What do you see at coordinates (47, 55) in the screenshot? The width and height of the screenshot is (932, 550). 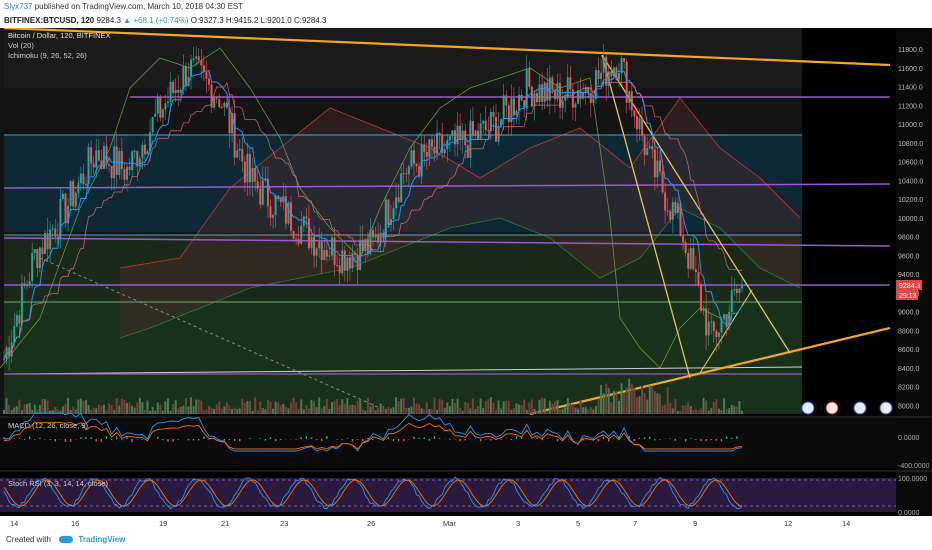 I see `ichimoku-legend: Ichimoku (9, 26, 52, 26)` at bounding box center [47, 55].